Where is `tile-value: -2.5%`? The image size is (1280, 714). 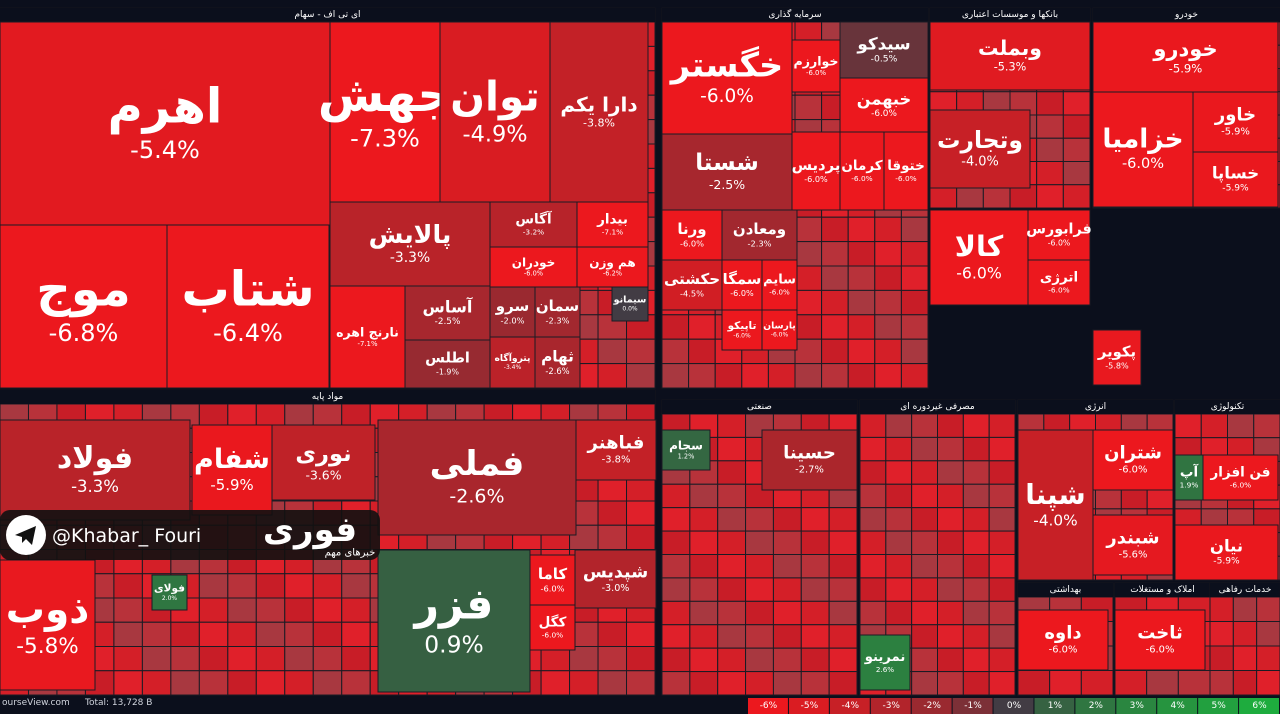
tile-value: -2.5% is located at coordinates (727, 184).